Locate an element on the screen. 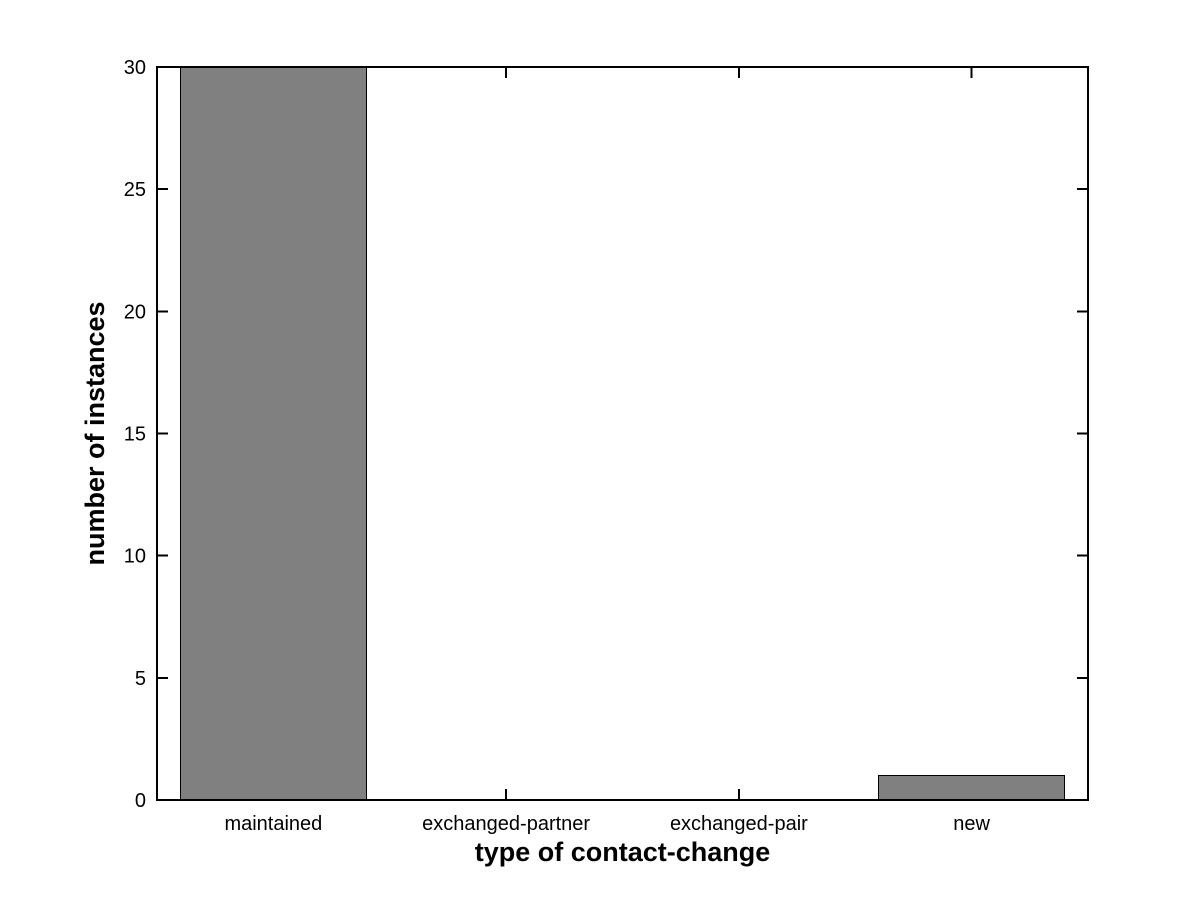 The height and width of the screenshot is (901, 1201). y-tick-label: 25 is located at coordinates (135, 190).